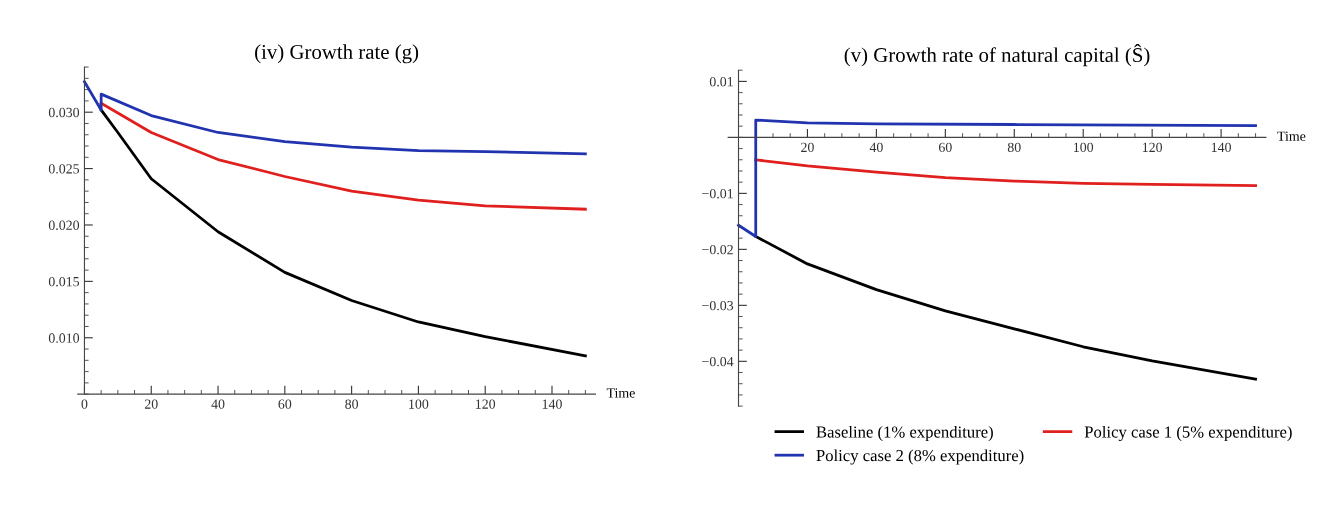  What do you see at coordinates (717, 249) in the screenshot?
I see `y-tick-label: −0.02` at bounding box center [717, 249].